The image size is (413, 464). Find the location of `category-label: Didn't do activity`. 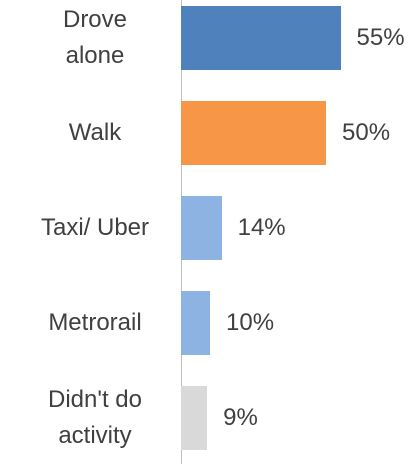

category-label: Didn't do activity is located at coordinates (95, 417).